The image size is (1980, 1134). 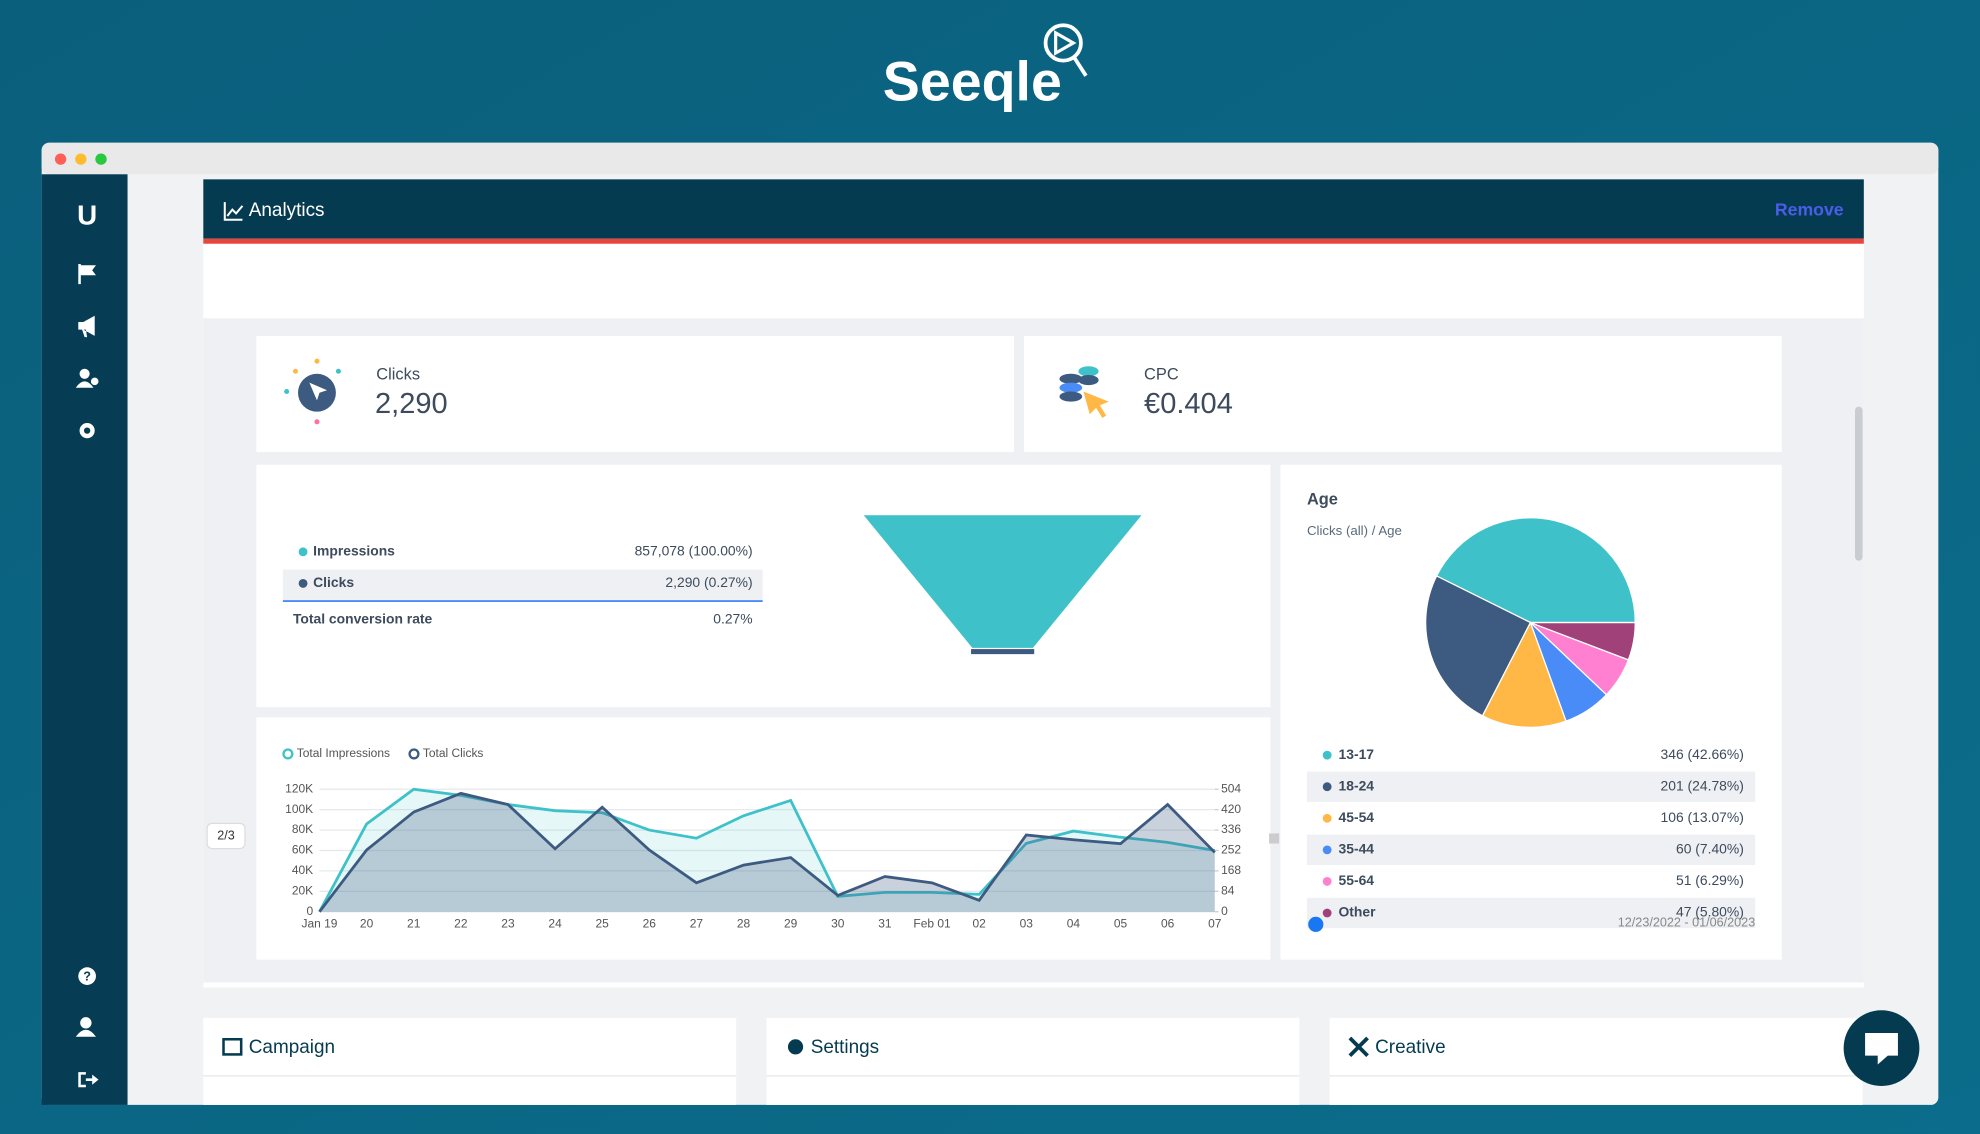 What do you see at coordinates (87, 215) in the screenshot?
I see `sidebar-logo: U` at bounding box center [87, 215].